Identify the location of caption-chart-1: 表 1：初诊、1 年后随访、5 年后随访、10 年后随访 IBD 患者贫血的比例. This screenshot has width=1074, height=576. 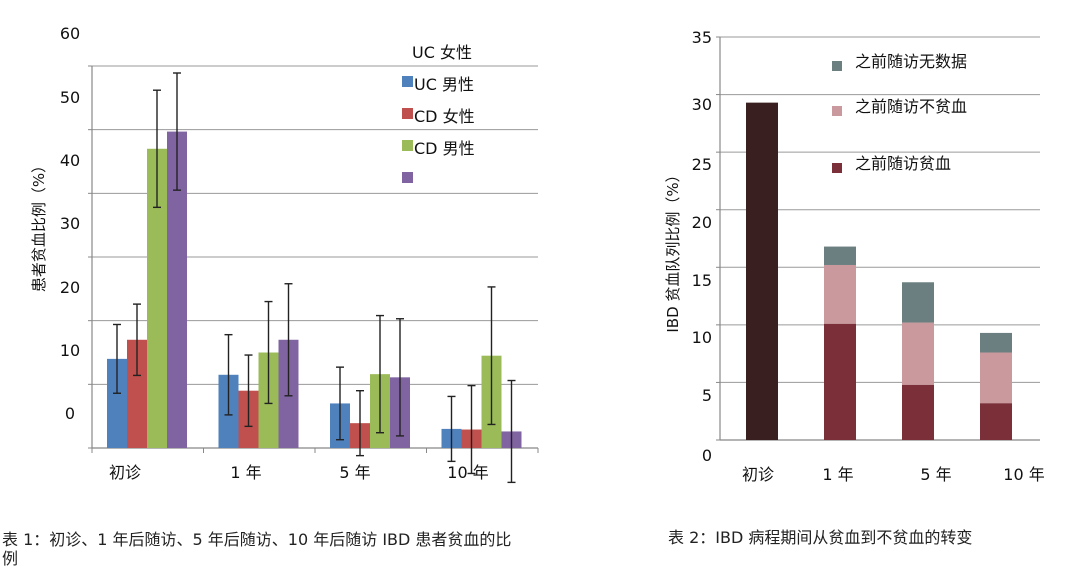
(257, 549).